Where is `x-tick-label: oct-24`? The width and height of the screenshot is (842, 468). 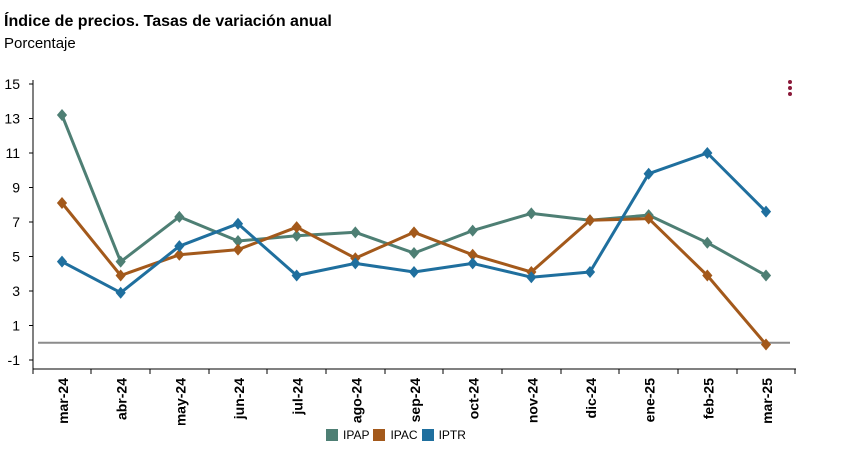
x-tick-label: oct-24 is located at coordinates (474, 398).